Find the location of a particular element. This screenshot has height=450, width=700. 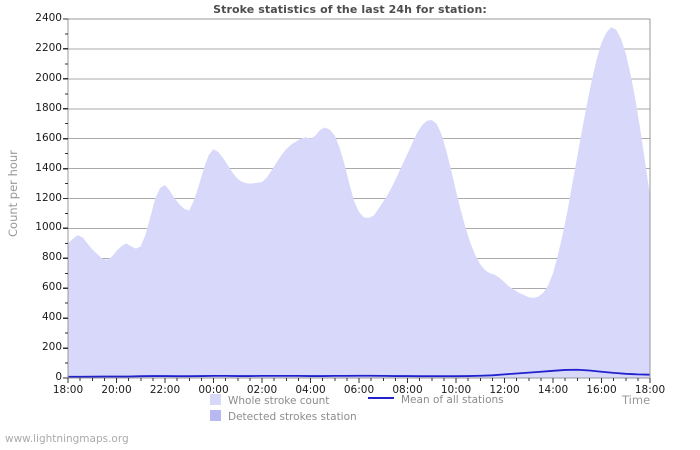

y-tick-label: 1800 is located at coordinates (48, 107).